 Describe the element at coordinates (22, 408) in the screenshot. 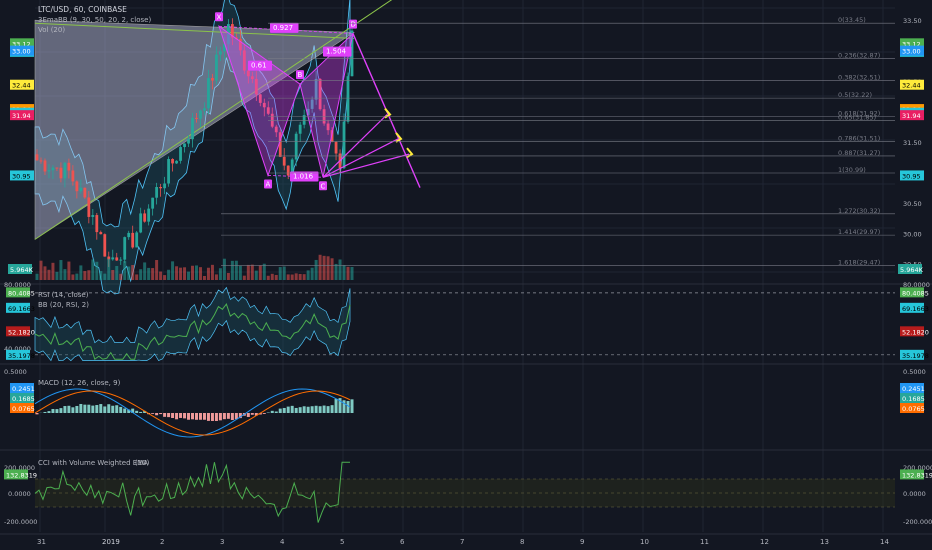

I see `macd-badge-left-2-bg` at that location.